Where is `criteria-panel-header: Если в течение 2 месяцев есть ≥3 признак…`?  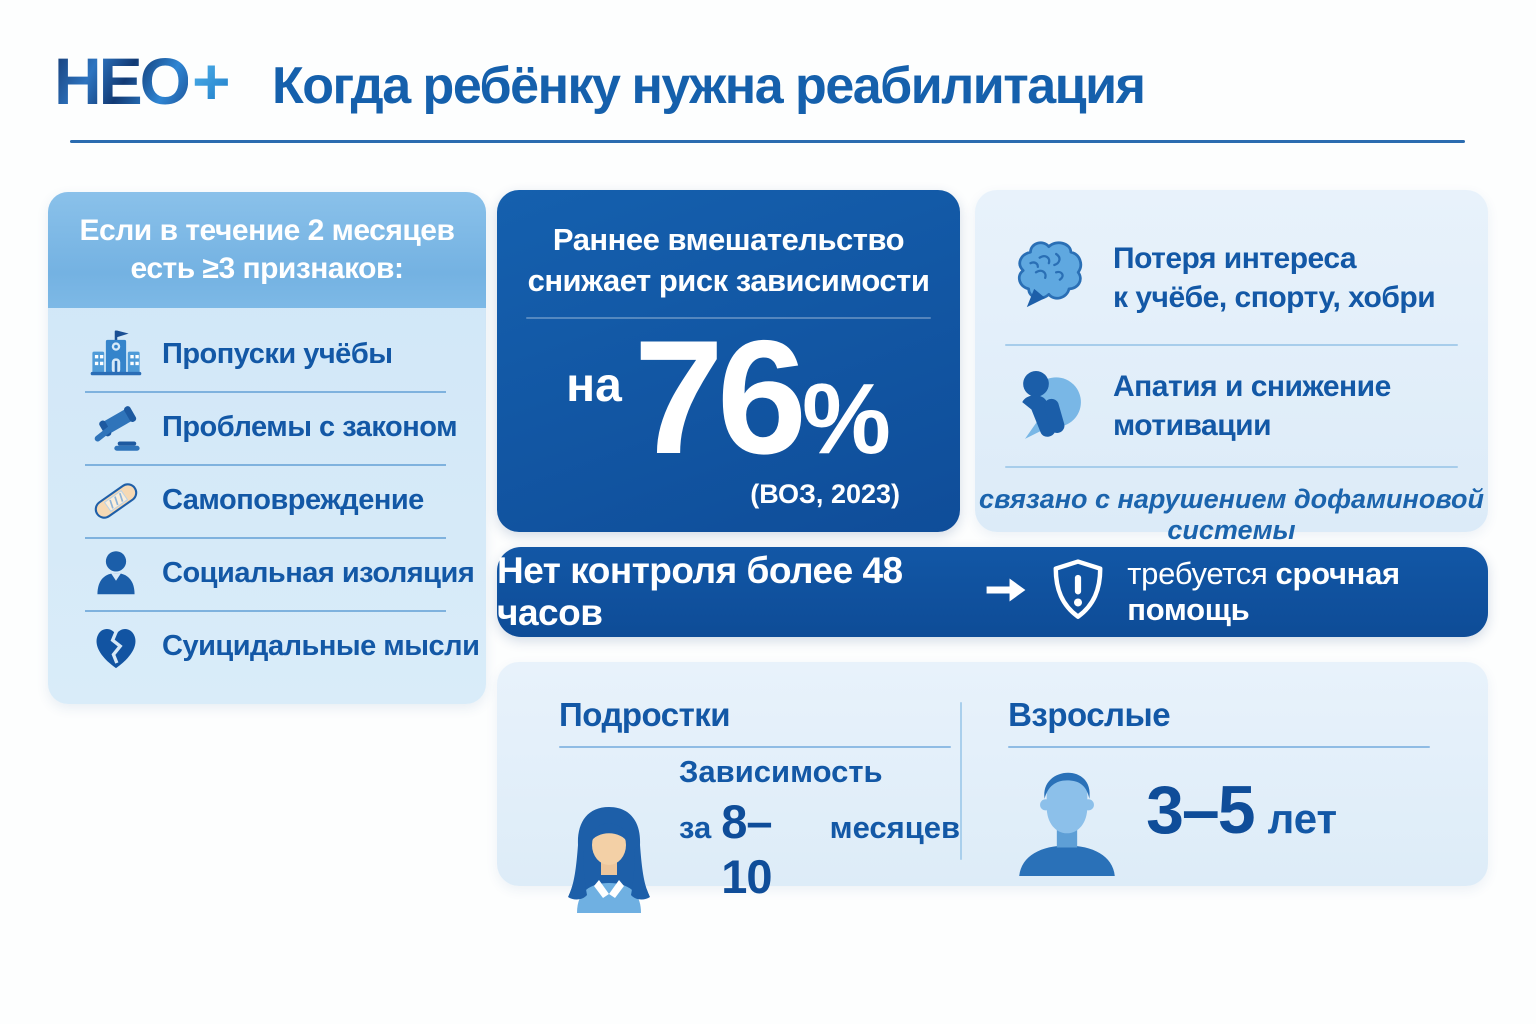
criteria-panel-header: Если в течение 2 месяцев есть ≥3 признак… is located at coordinates (267, 250).